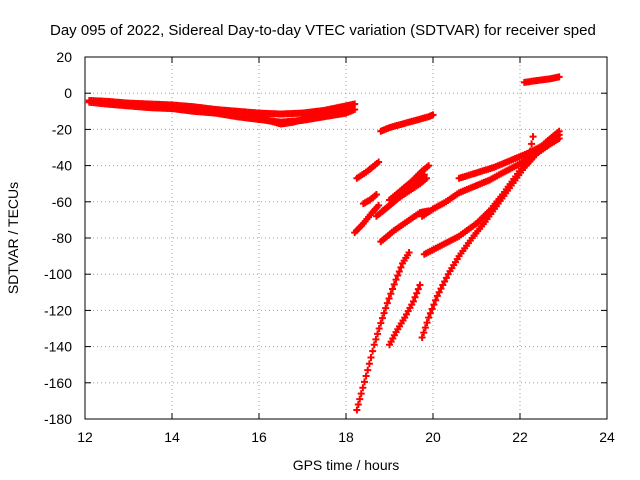  I want to click on x-tick-label: 18, so click(346, 437).